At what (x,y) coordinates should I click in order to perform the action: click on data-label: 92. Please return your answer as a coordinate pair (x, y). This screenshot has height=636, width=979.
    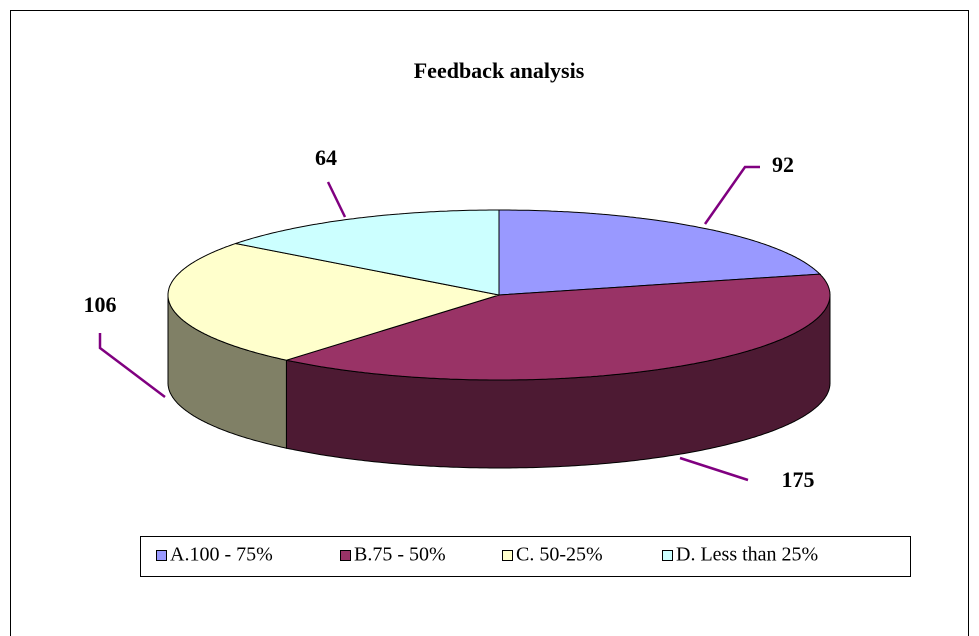
    Looking at the image, I should click on (783, 164).